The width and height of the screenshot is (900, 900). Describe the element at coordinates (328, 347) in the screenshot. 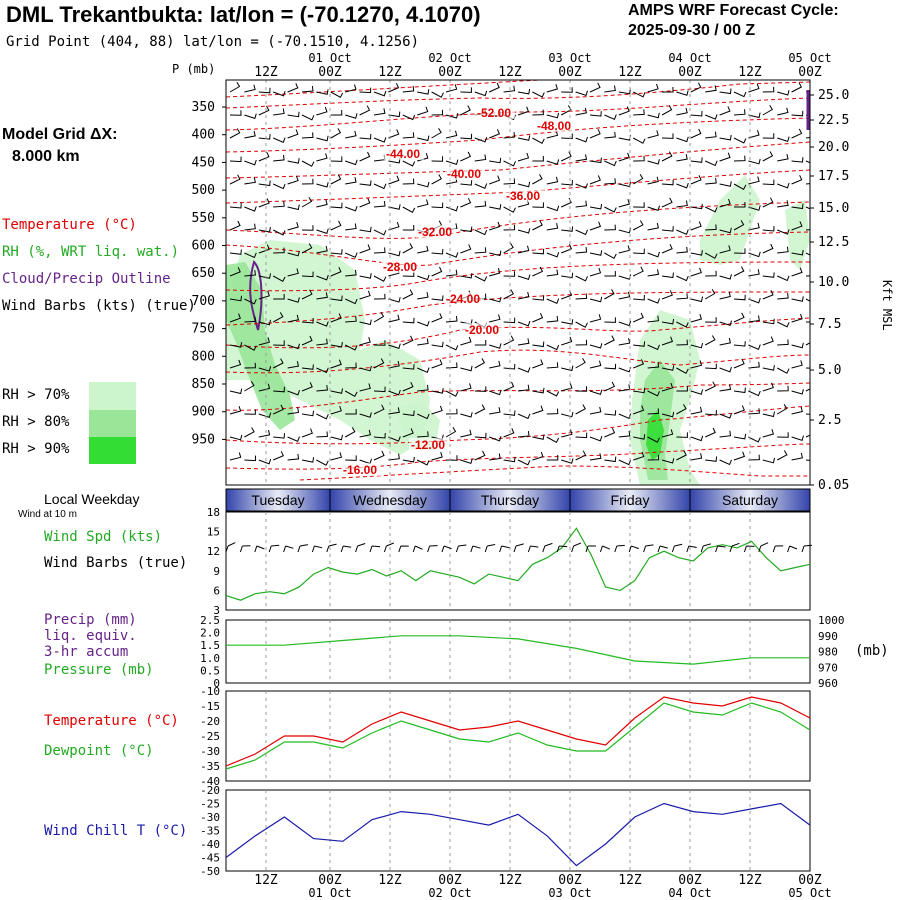

I see `rh-region` at that location.